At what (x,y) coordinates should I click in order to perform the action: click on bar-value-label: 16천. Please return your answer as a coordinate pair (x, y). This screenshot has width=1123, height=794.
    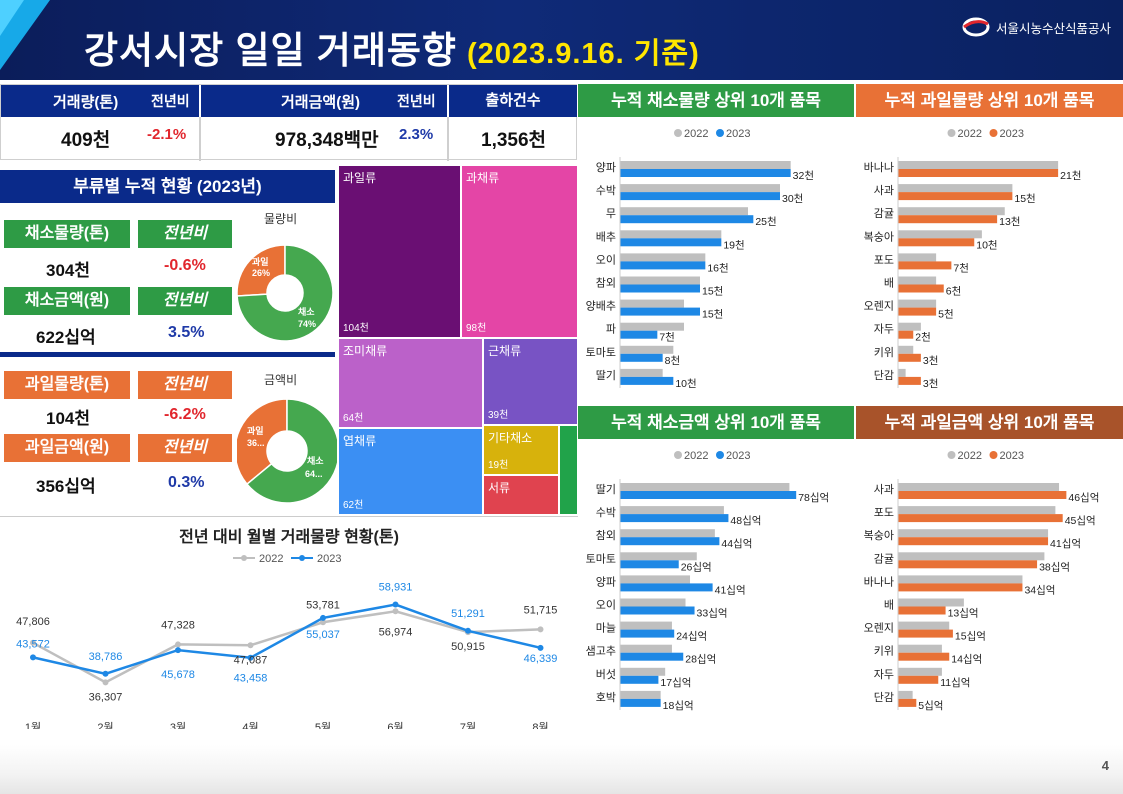
    Looking at the image, I should click on (717, 268).